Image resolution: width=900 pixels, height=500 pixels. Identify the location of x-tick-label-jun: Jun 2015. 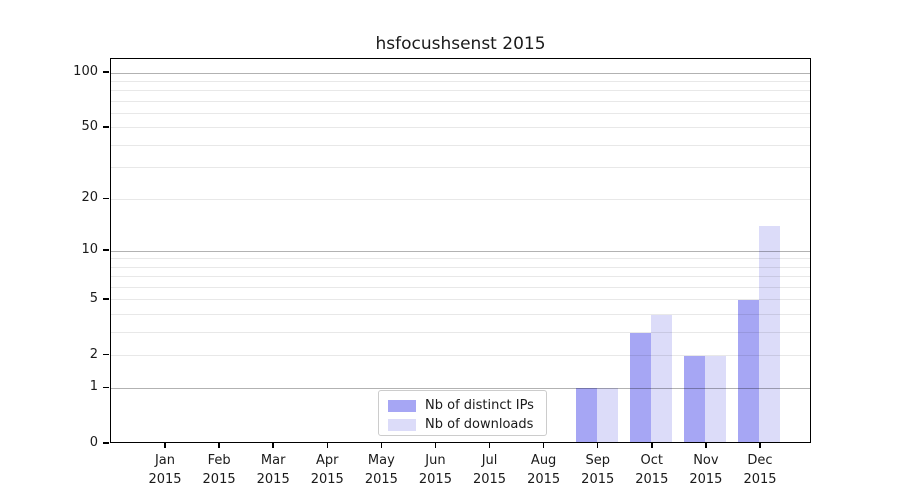
(435, 470).